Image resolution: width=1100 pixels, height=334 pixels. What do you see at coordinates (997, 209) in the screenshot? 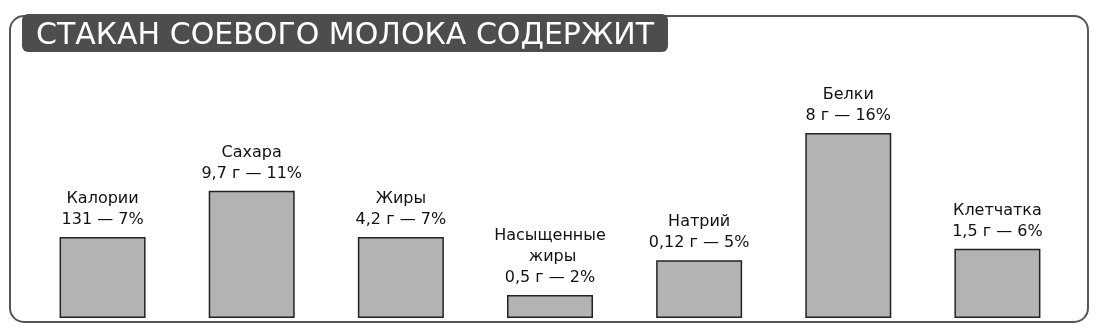
I see `x-tick-label: Клетчатка` at bounding box center [997, 209].